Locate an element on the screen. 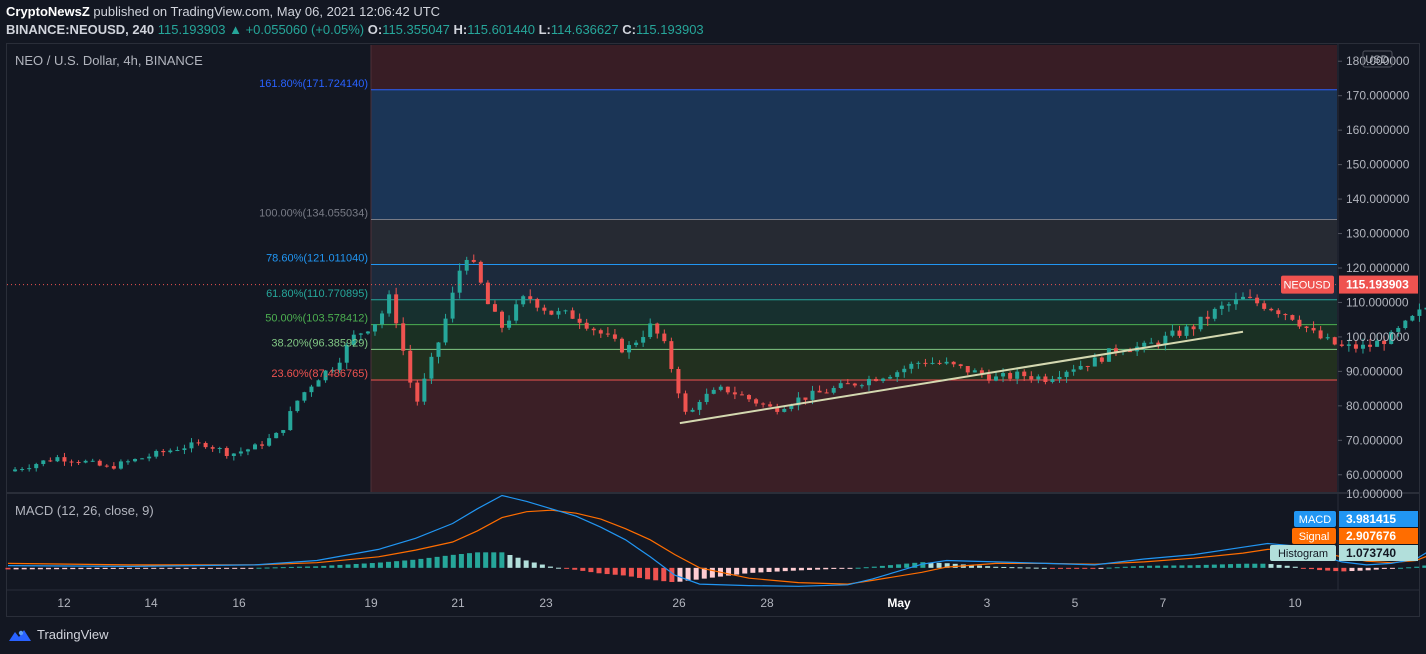  x-tick-label: 7 is located at coordinates (1163, 603).